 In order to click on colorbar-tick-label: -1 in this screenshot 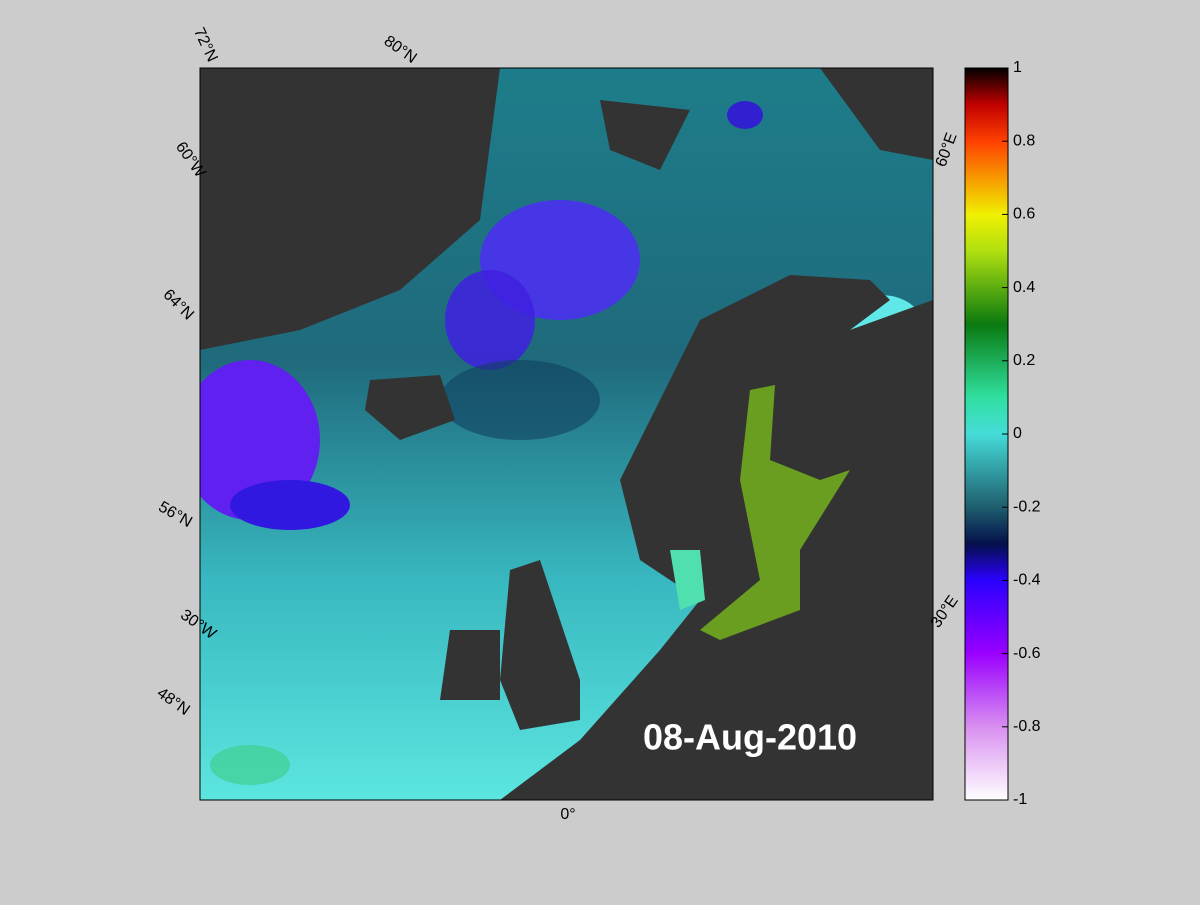, I will do `click(1020, 799)`.